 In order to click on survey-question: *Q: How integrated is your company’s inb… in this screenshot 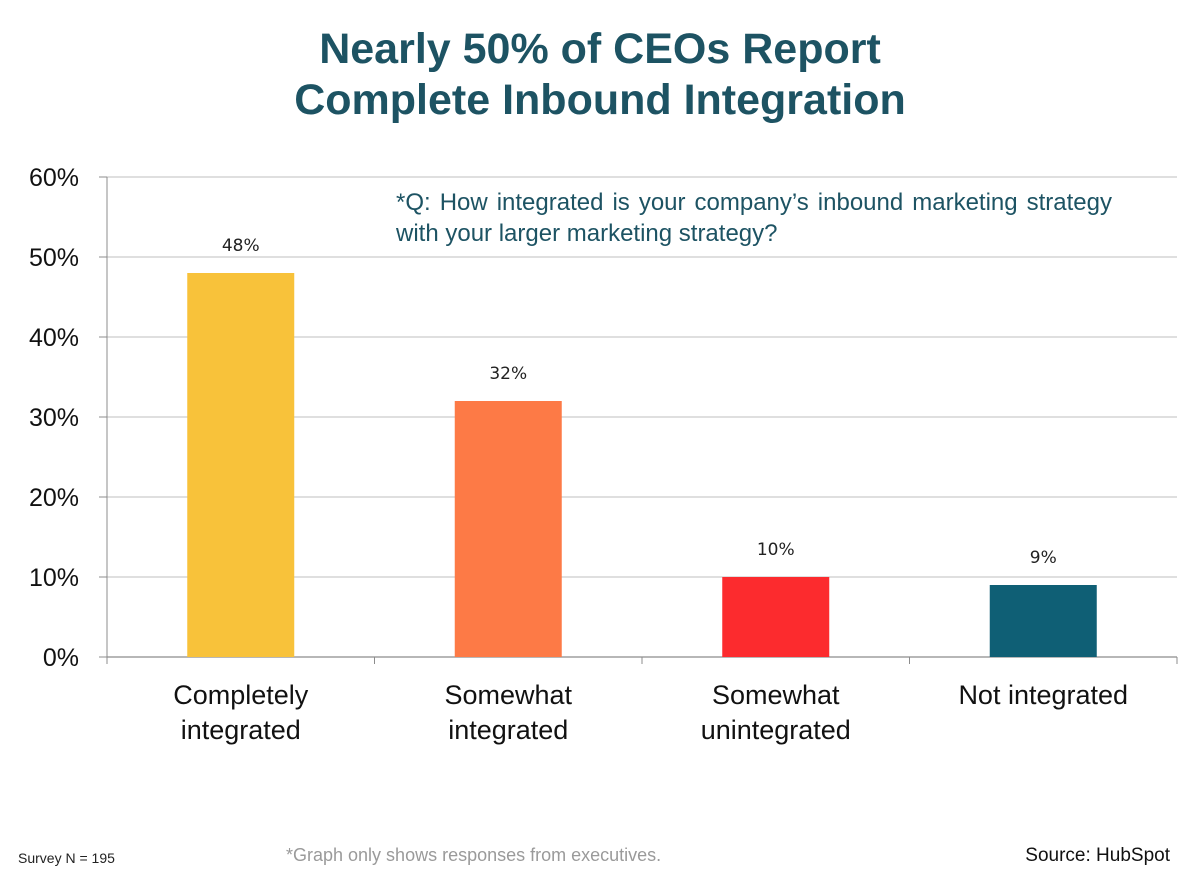, I will do `click(754, 218)`.